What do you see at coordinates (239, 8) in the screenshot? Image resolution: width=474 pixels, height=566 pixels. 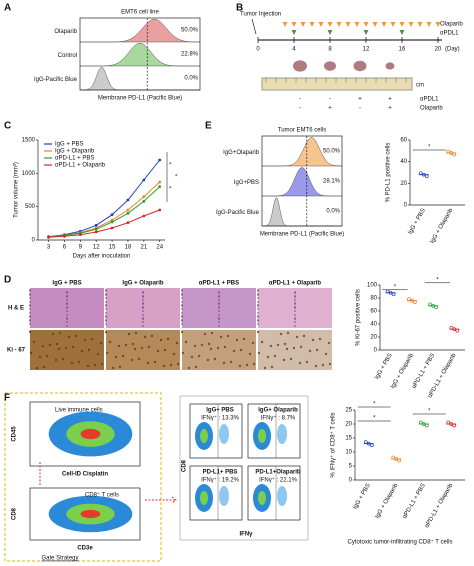 I see `panel-label: B` at bounding box center [239, 8].